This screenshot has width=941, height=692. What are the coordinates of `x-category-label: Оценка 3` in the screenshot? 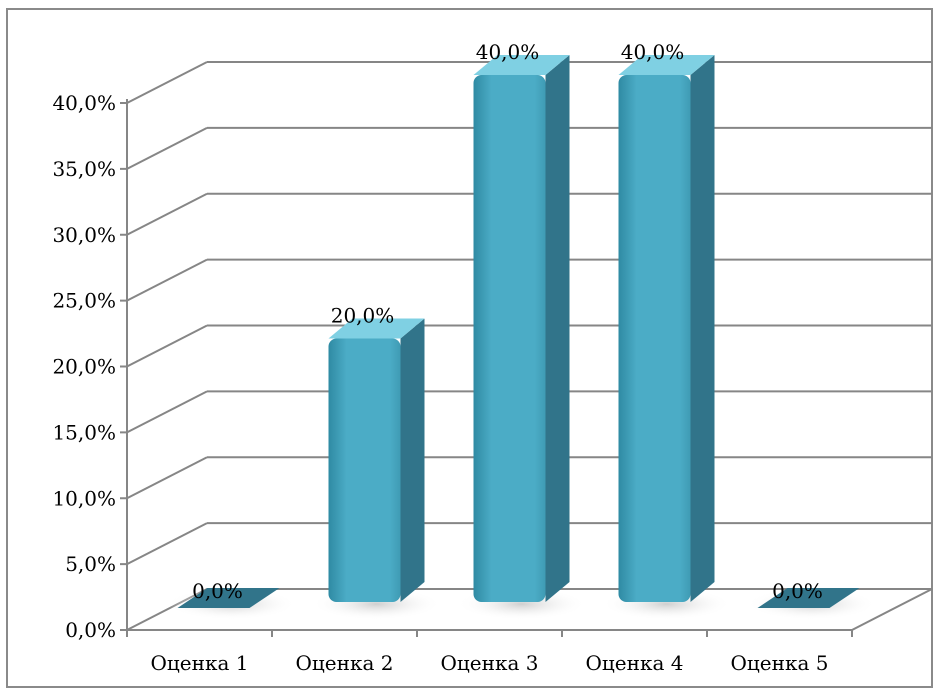 It's located at (490, 663).